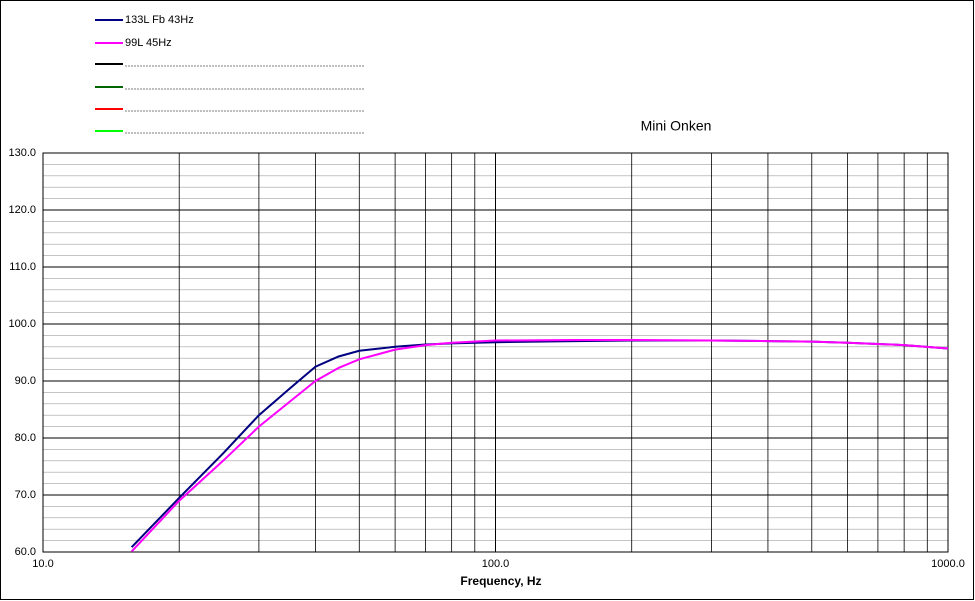  Describe the element at coordinates (148, 43) in the screenshot. I see `legend-label: 99L 45Hz` at that location.